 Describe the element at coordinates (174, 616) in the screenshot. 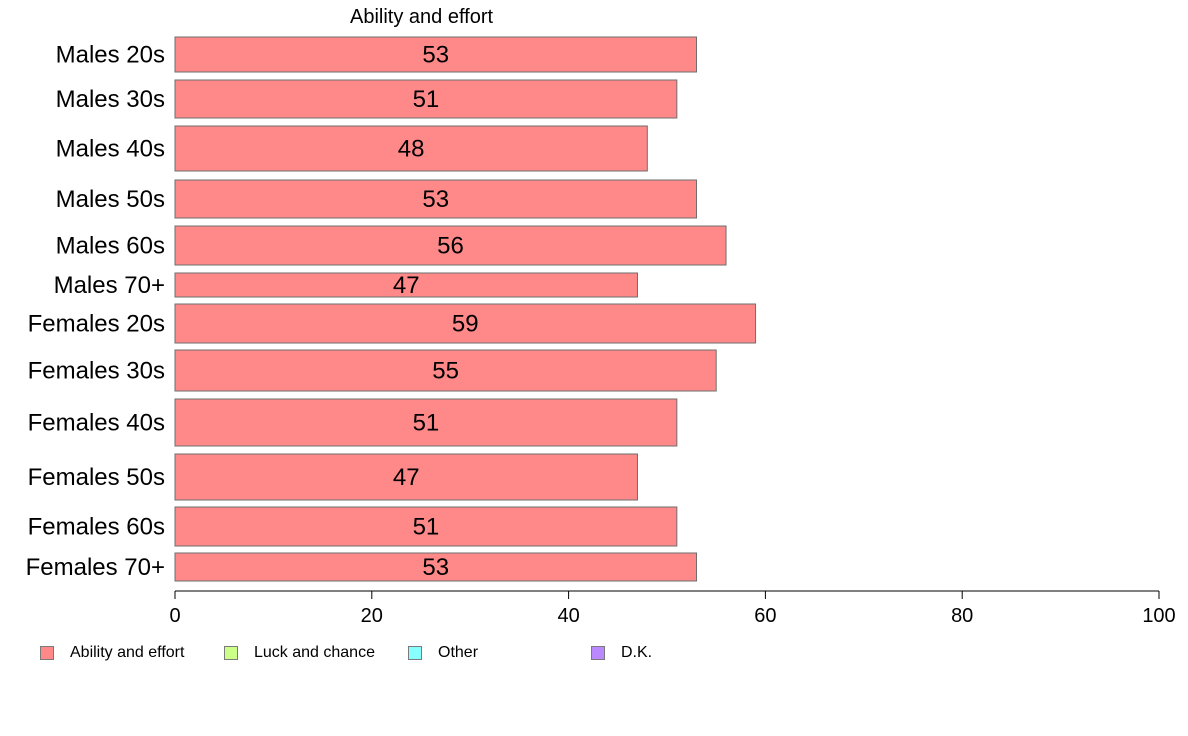

I see `x-tick-label-0: 0` at that location.